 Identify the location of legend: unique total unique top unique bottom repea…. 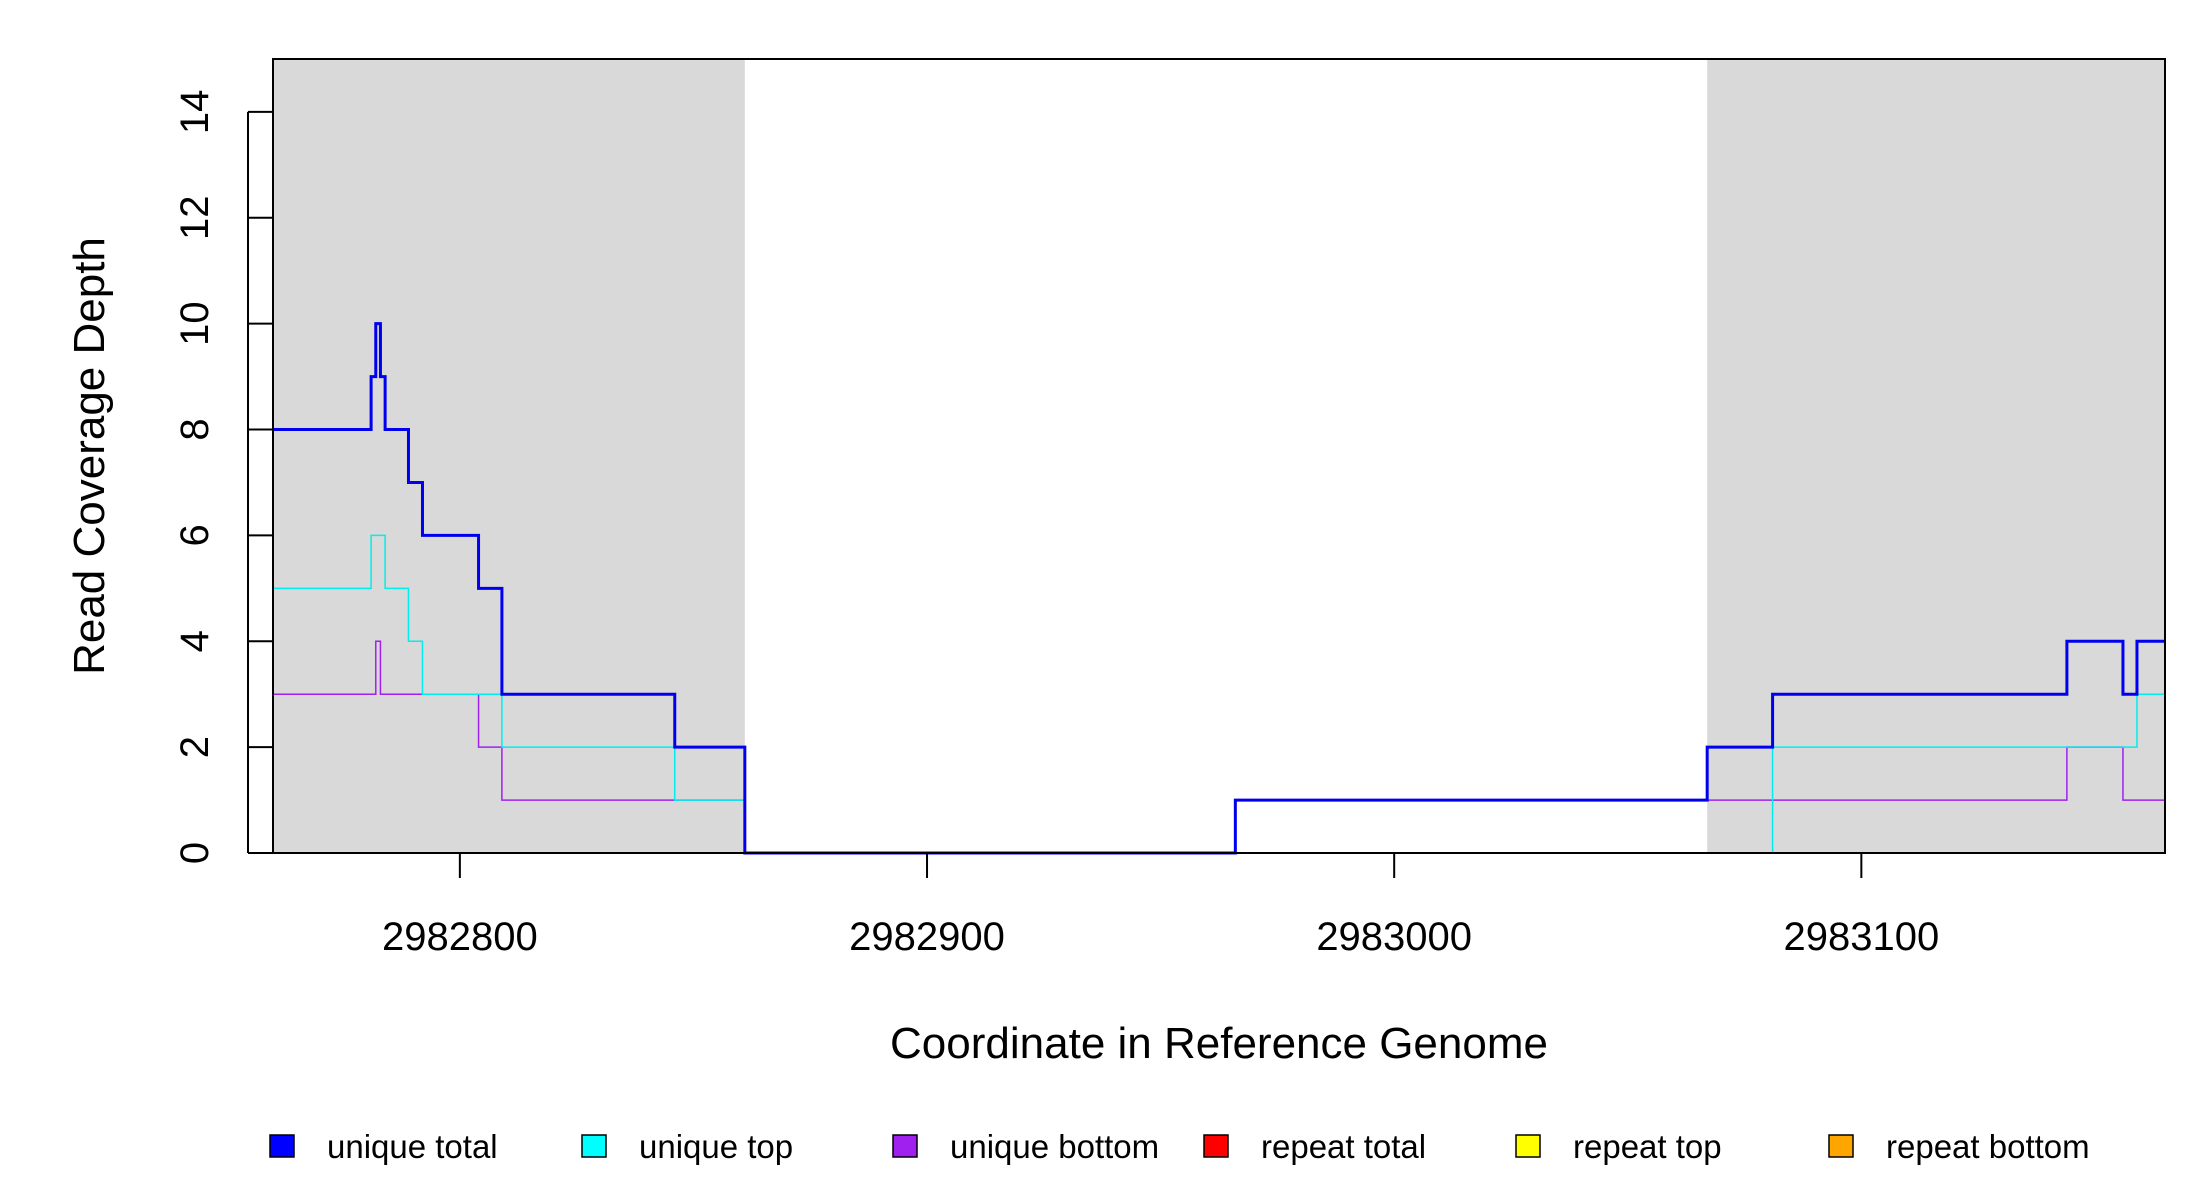
(1179, 1146).